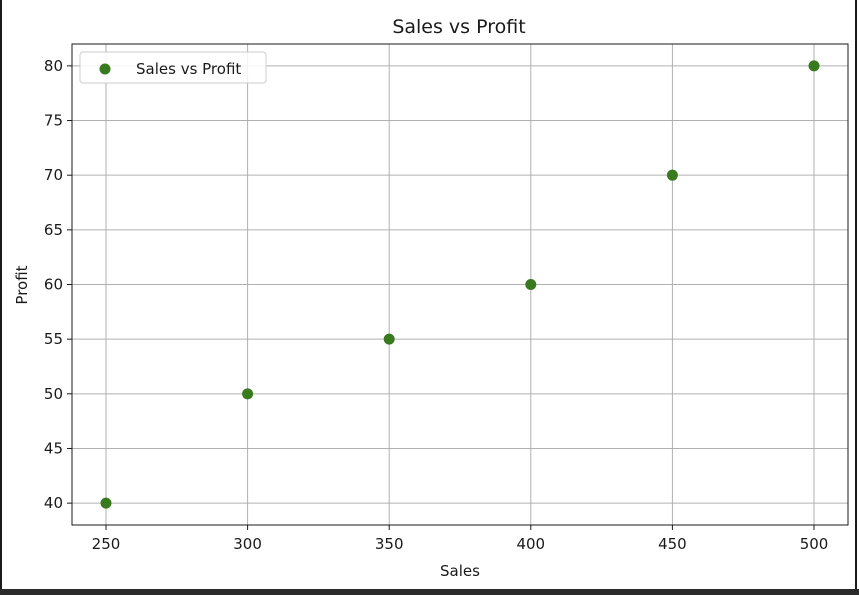  What do you see at coordinates (53, 339) in the screenshot?
I see `y-tick-label: 55` at bounding box center [53, 339].